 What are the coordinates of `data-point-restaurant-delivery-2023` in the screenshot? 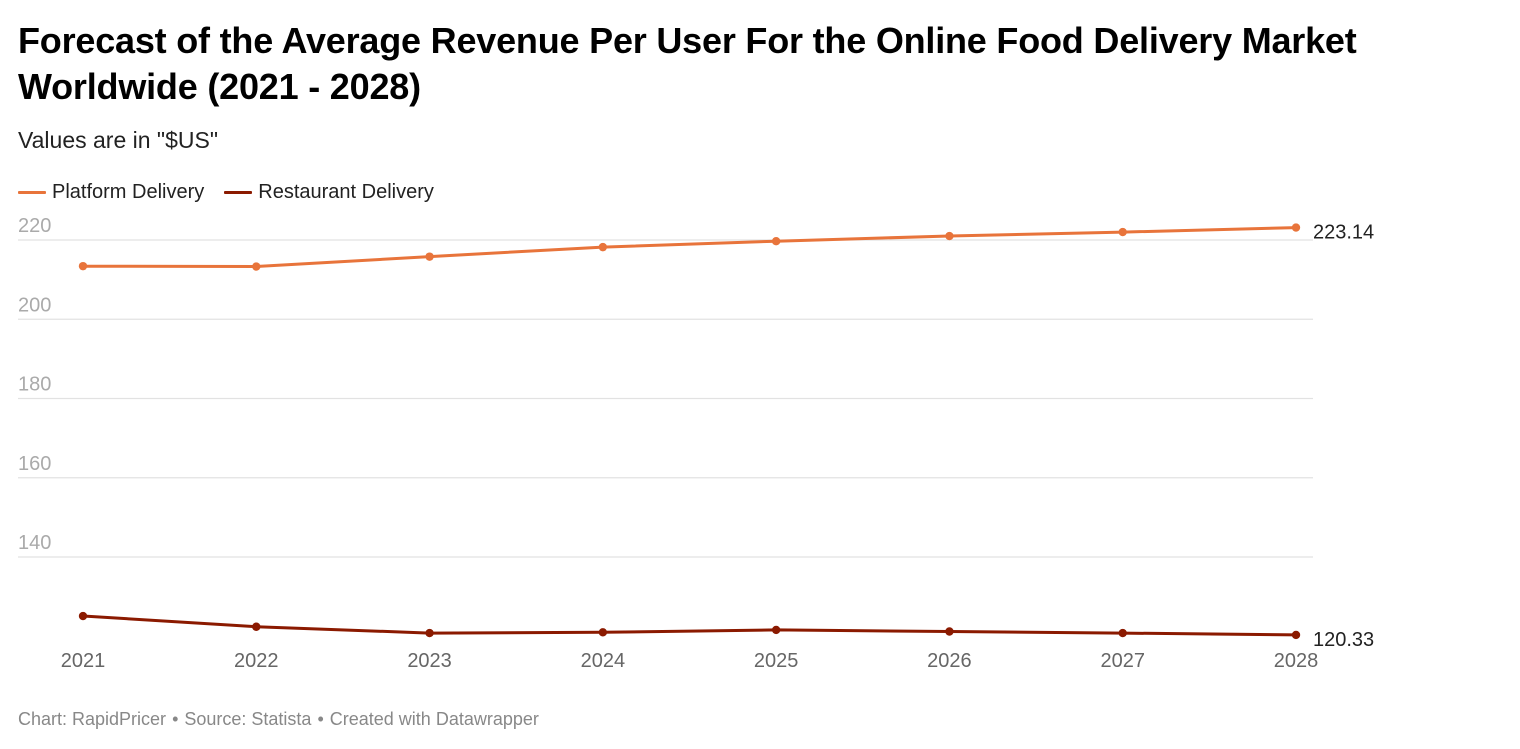 It's located at (429, 633).